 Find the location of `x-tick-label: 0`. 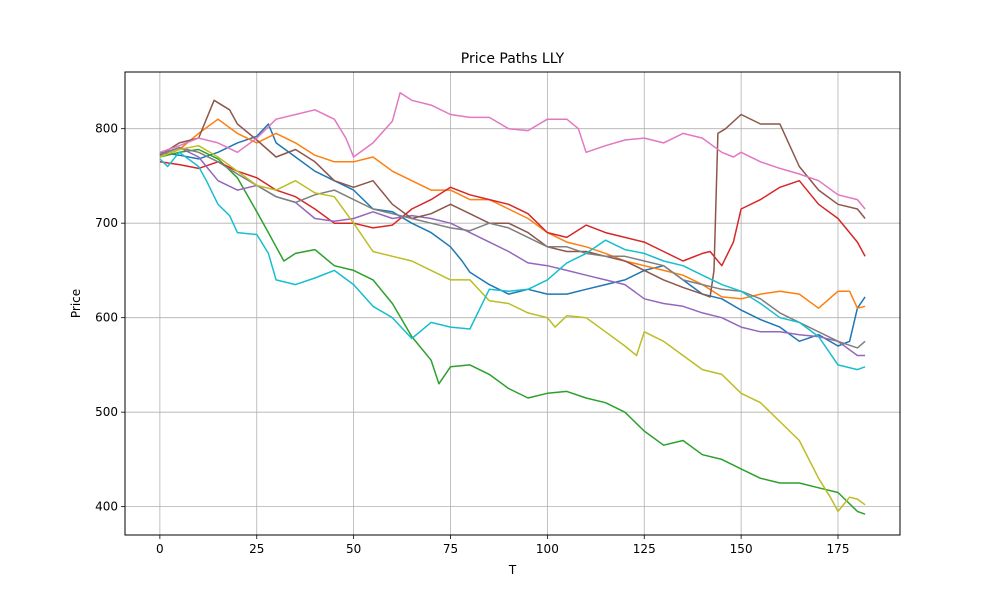

x-tick-label: 0 is located at coordinates (160, 549).